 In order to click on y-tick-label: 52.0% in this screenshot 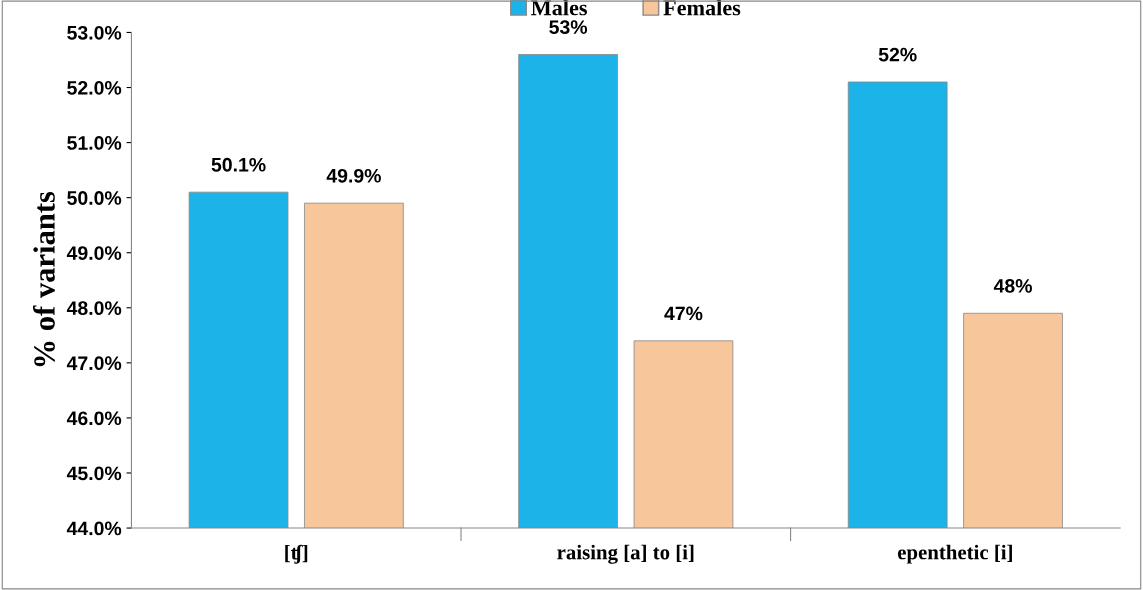, I will do `click(94, 87)`.